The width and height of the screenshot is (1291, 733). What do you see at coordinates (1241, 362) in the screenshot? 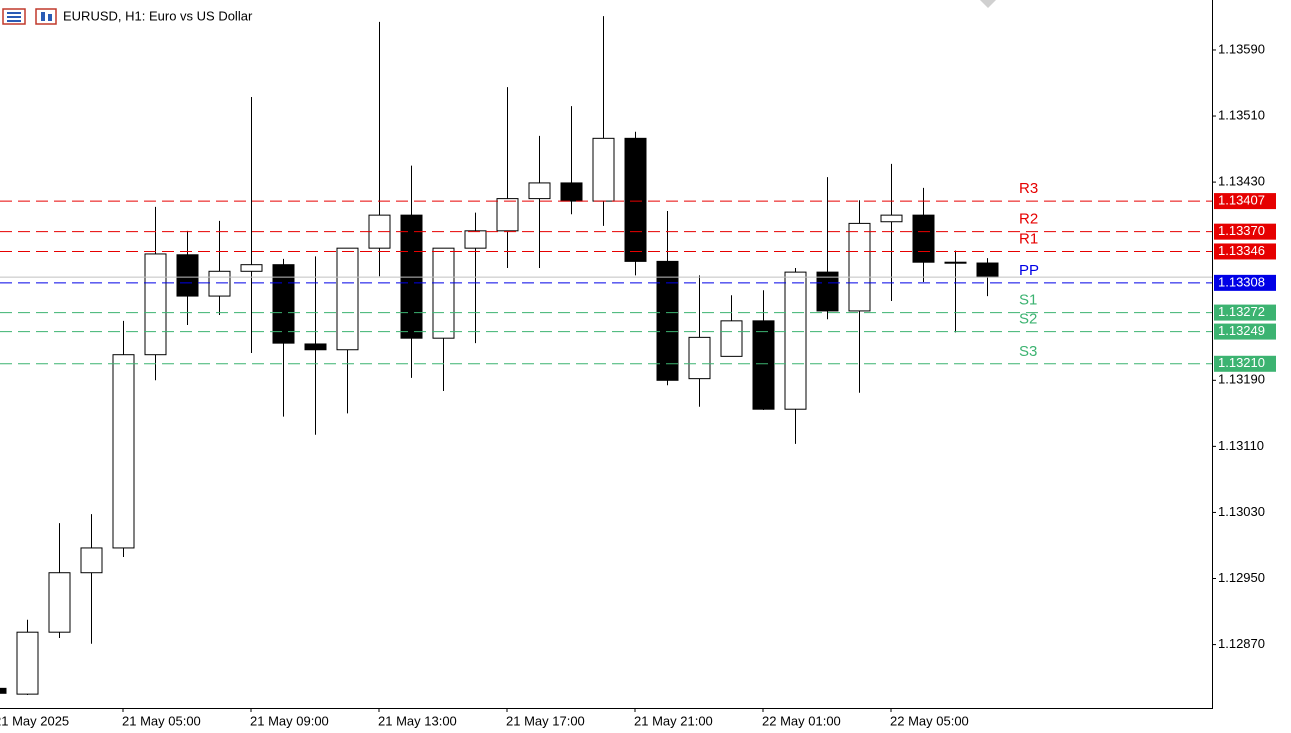
I see `price-box-label: 1.13210` at bounding box center [1241, 362].